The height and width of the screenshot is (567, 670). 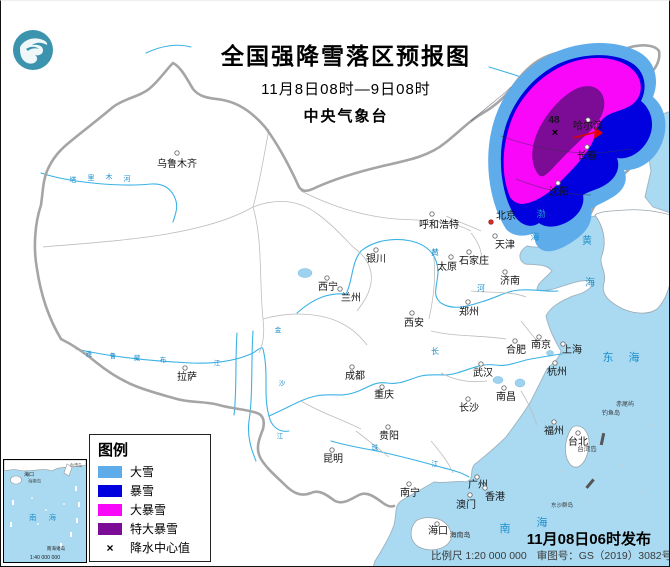 I want to click on area-tedabaoxue, so click(x=568, y=131).